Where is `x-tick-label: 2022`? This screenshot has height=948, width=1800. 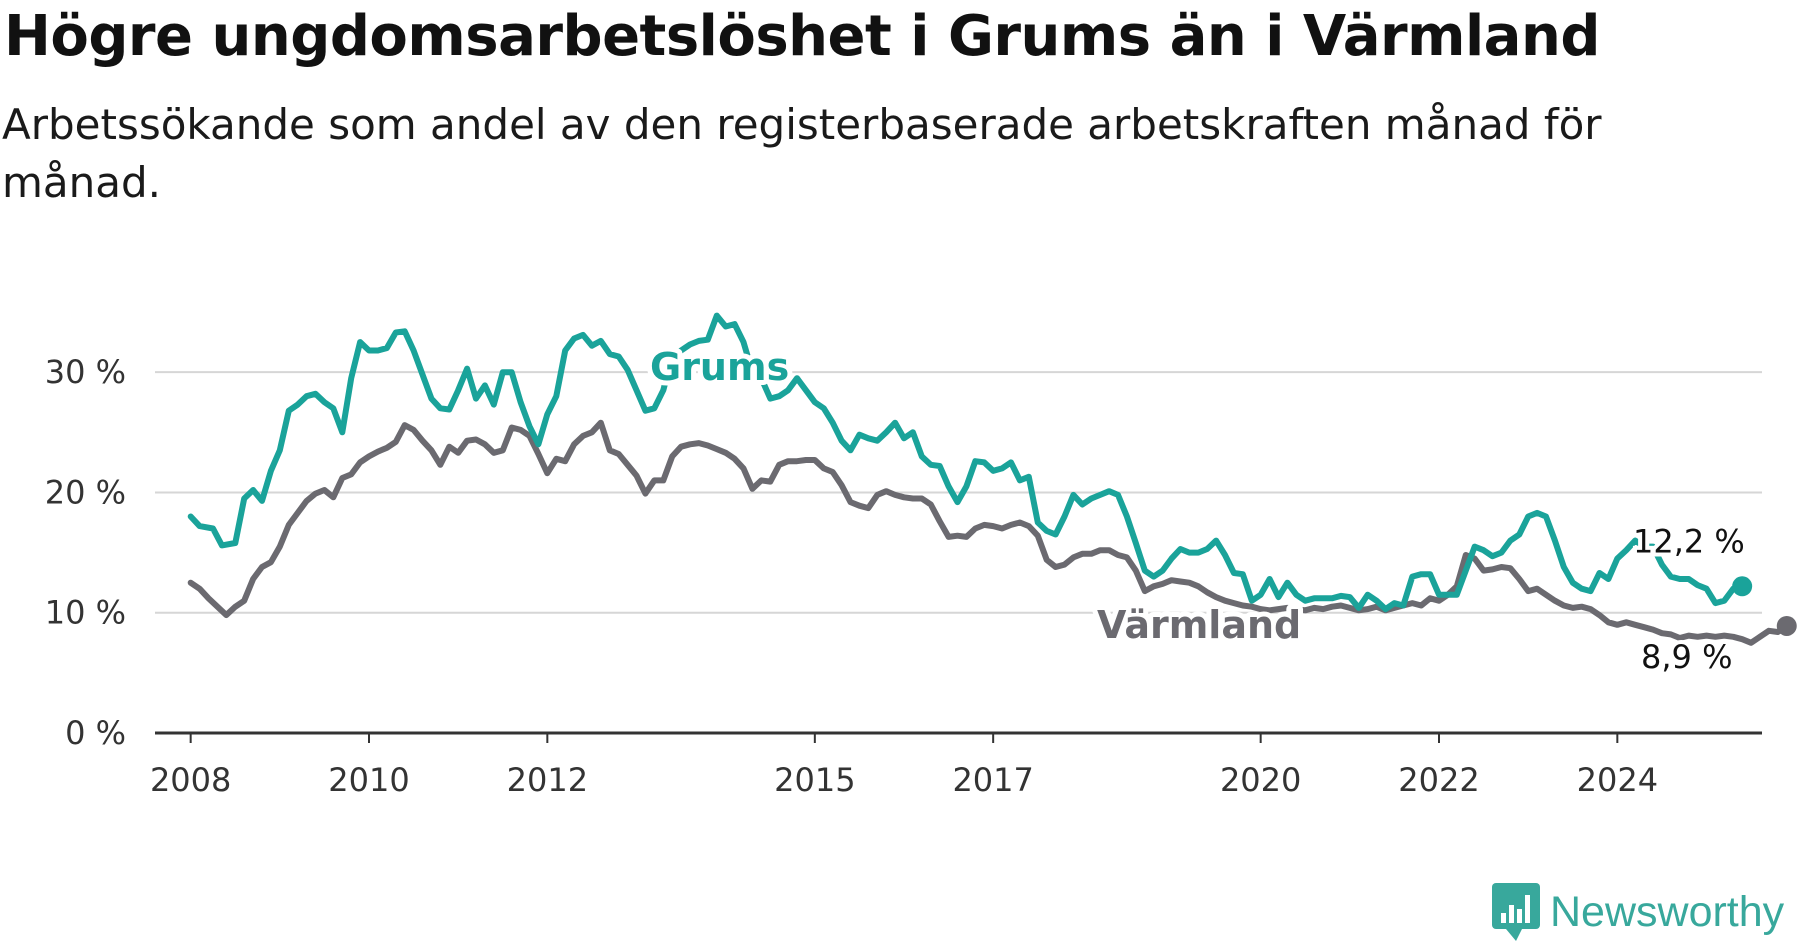
x-tick-label: 2022 is located at coordinates (1438, 780).